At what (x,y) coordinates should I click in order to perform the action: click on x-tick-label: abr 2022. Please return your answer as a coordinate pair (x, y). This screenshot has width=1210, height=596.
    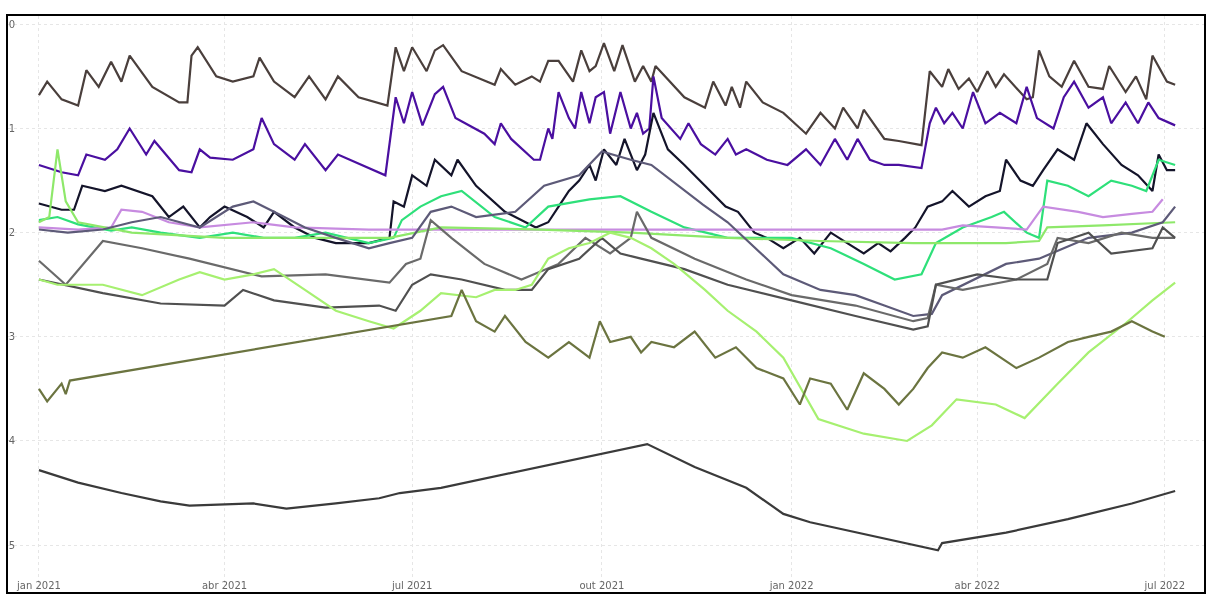
    Looking at the image, I should click on (977, 586).